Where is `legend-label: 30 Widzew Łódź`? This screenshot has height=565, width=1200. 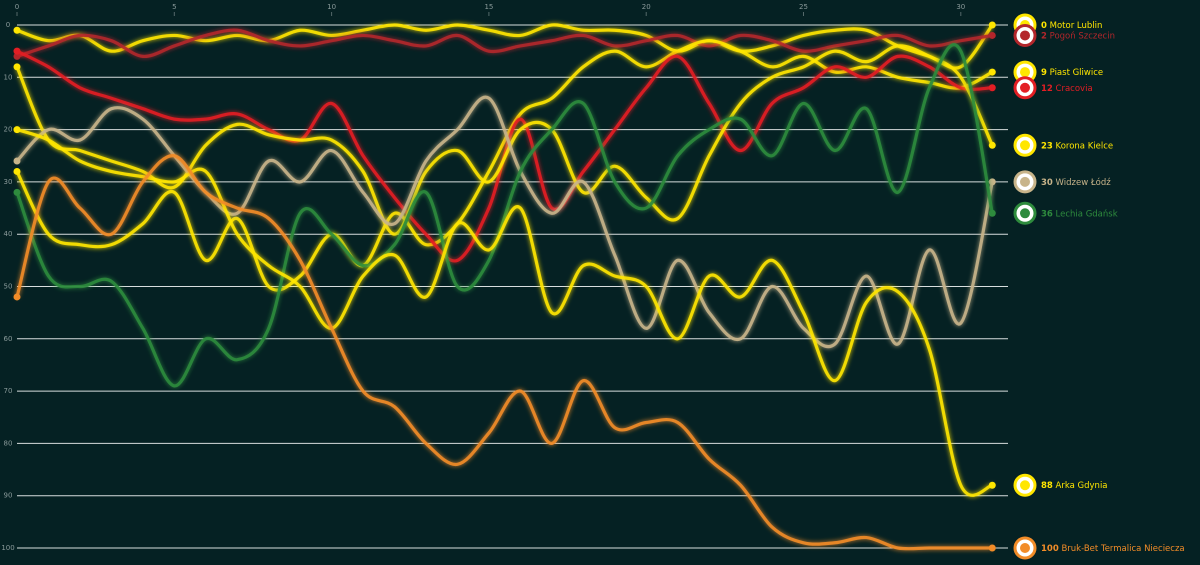
legend-label: 30 Widzew Łódź is located at coordinates (1076, 181).